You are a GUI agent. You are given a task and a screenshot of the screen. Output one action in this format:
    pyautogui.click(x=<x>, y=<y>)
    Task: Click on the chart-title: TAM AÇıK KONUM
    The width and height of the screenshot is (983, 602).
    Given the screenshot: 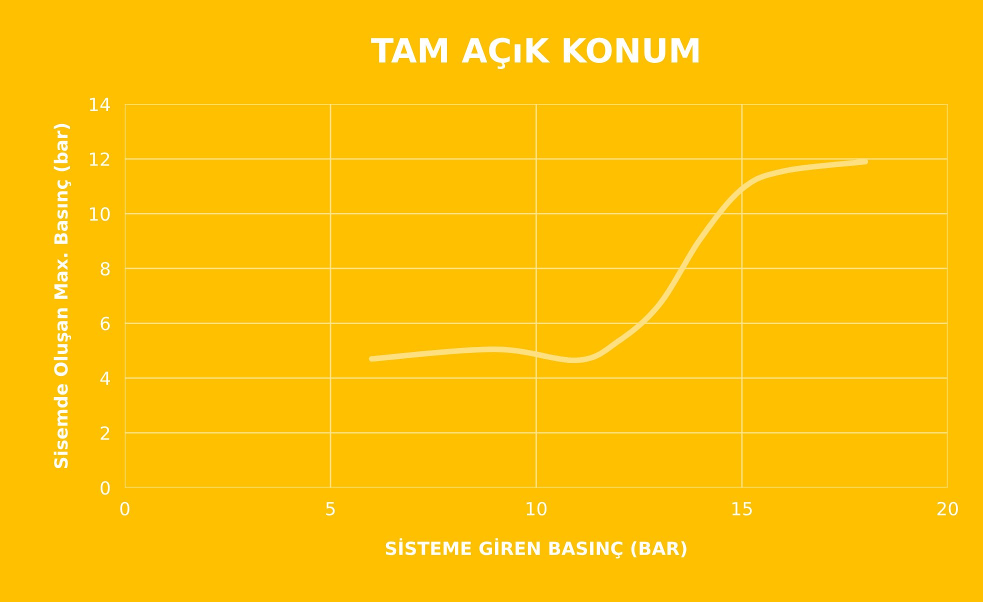 What is the action you would take?
    pyautogui.click(x=534, y=54)
    